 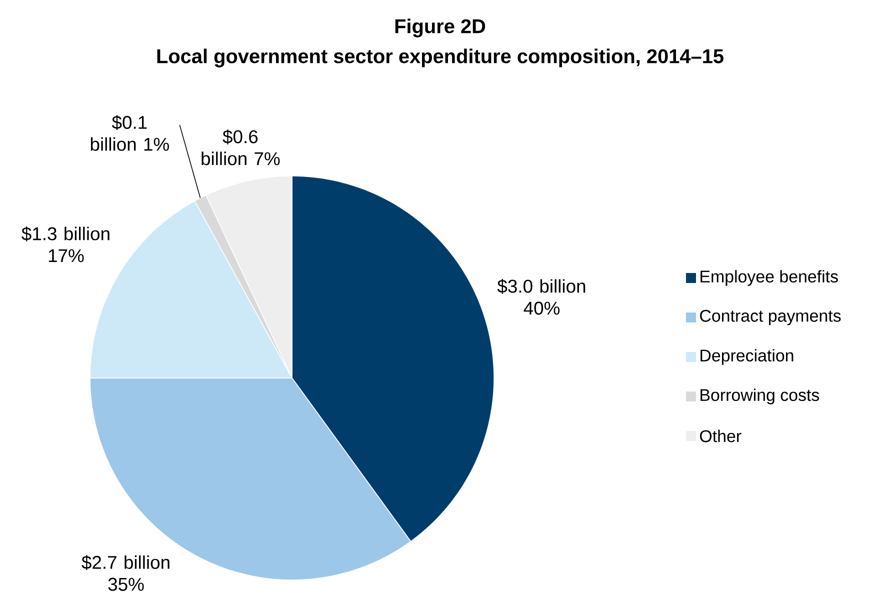 What do you see at coordinates (440, 28) in the screenshot?
I see `chart-title: Figure 2D` at bounding box center [440, 28].